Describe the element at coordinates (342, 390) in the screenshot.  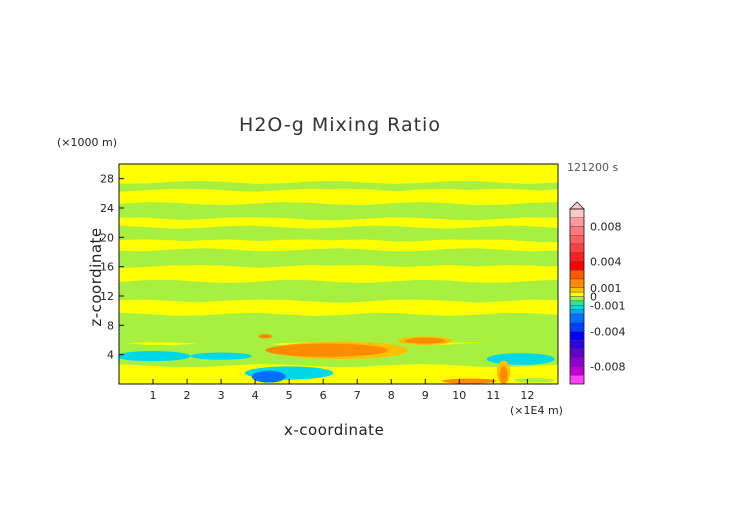
I see `x-axis: 1 2 3 4 5 6 7 8 9 10 11 12` at that location.